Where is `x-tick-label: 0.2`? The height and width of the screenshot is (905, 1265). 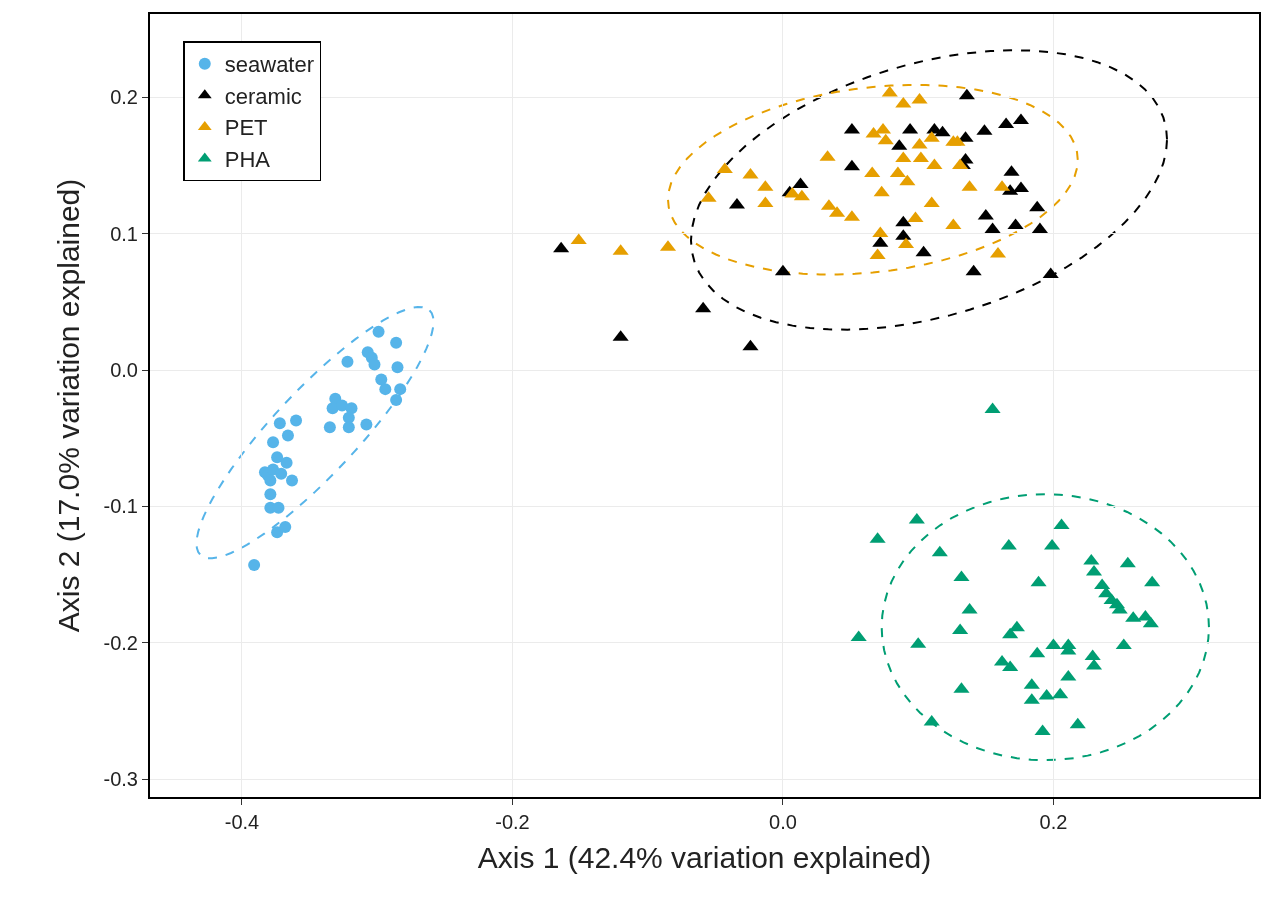 x-tick-label: 0.2 is located at coordinates (1053, 822).